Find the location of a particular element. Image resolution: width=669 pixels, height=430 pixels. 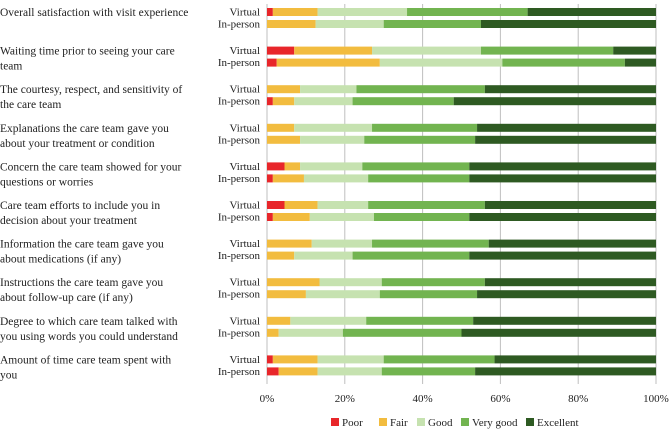

question-label: about your treatment or condition is located at coordinates (77, 144).